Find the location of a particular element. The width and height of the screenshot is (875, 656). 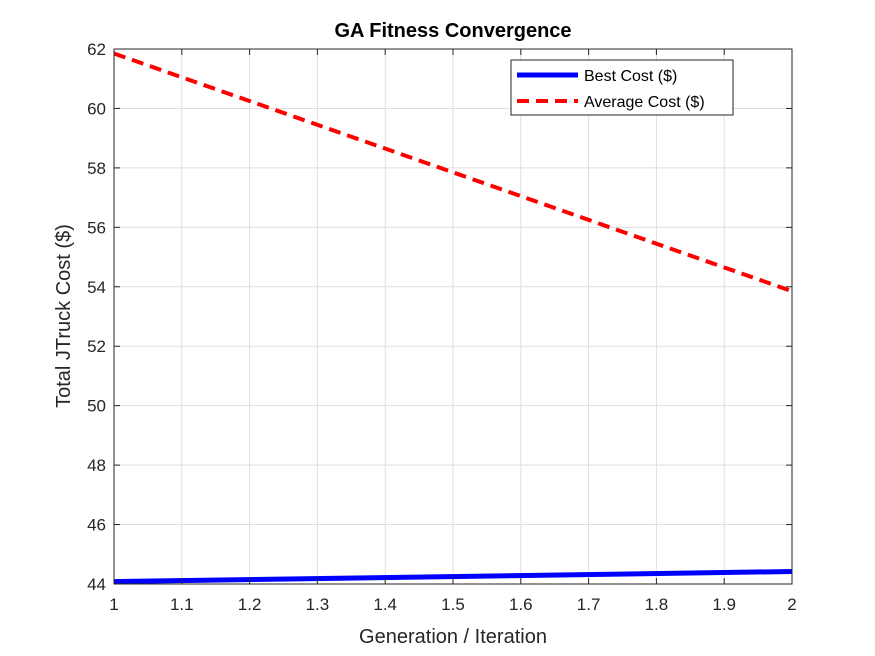

y-tick-label: 48 is located at coordinates (96, 465).